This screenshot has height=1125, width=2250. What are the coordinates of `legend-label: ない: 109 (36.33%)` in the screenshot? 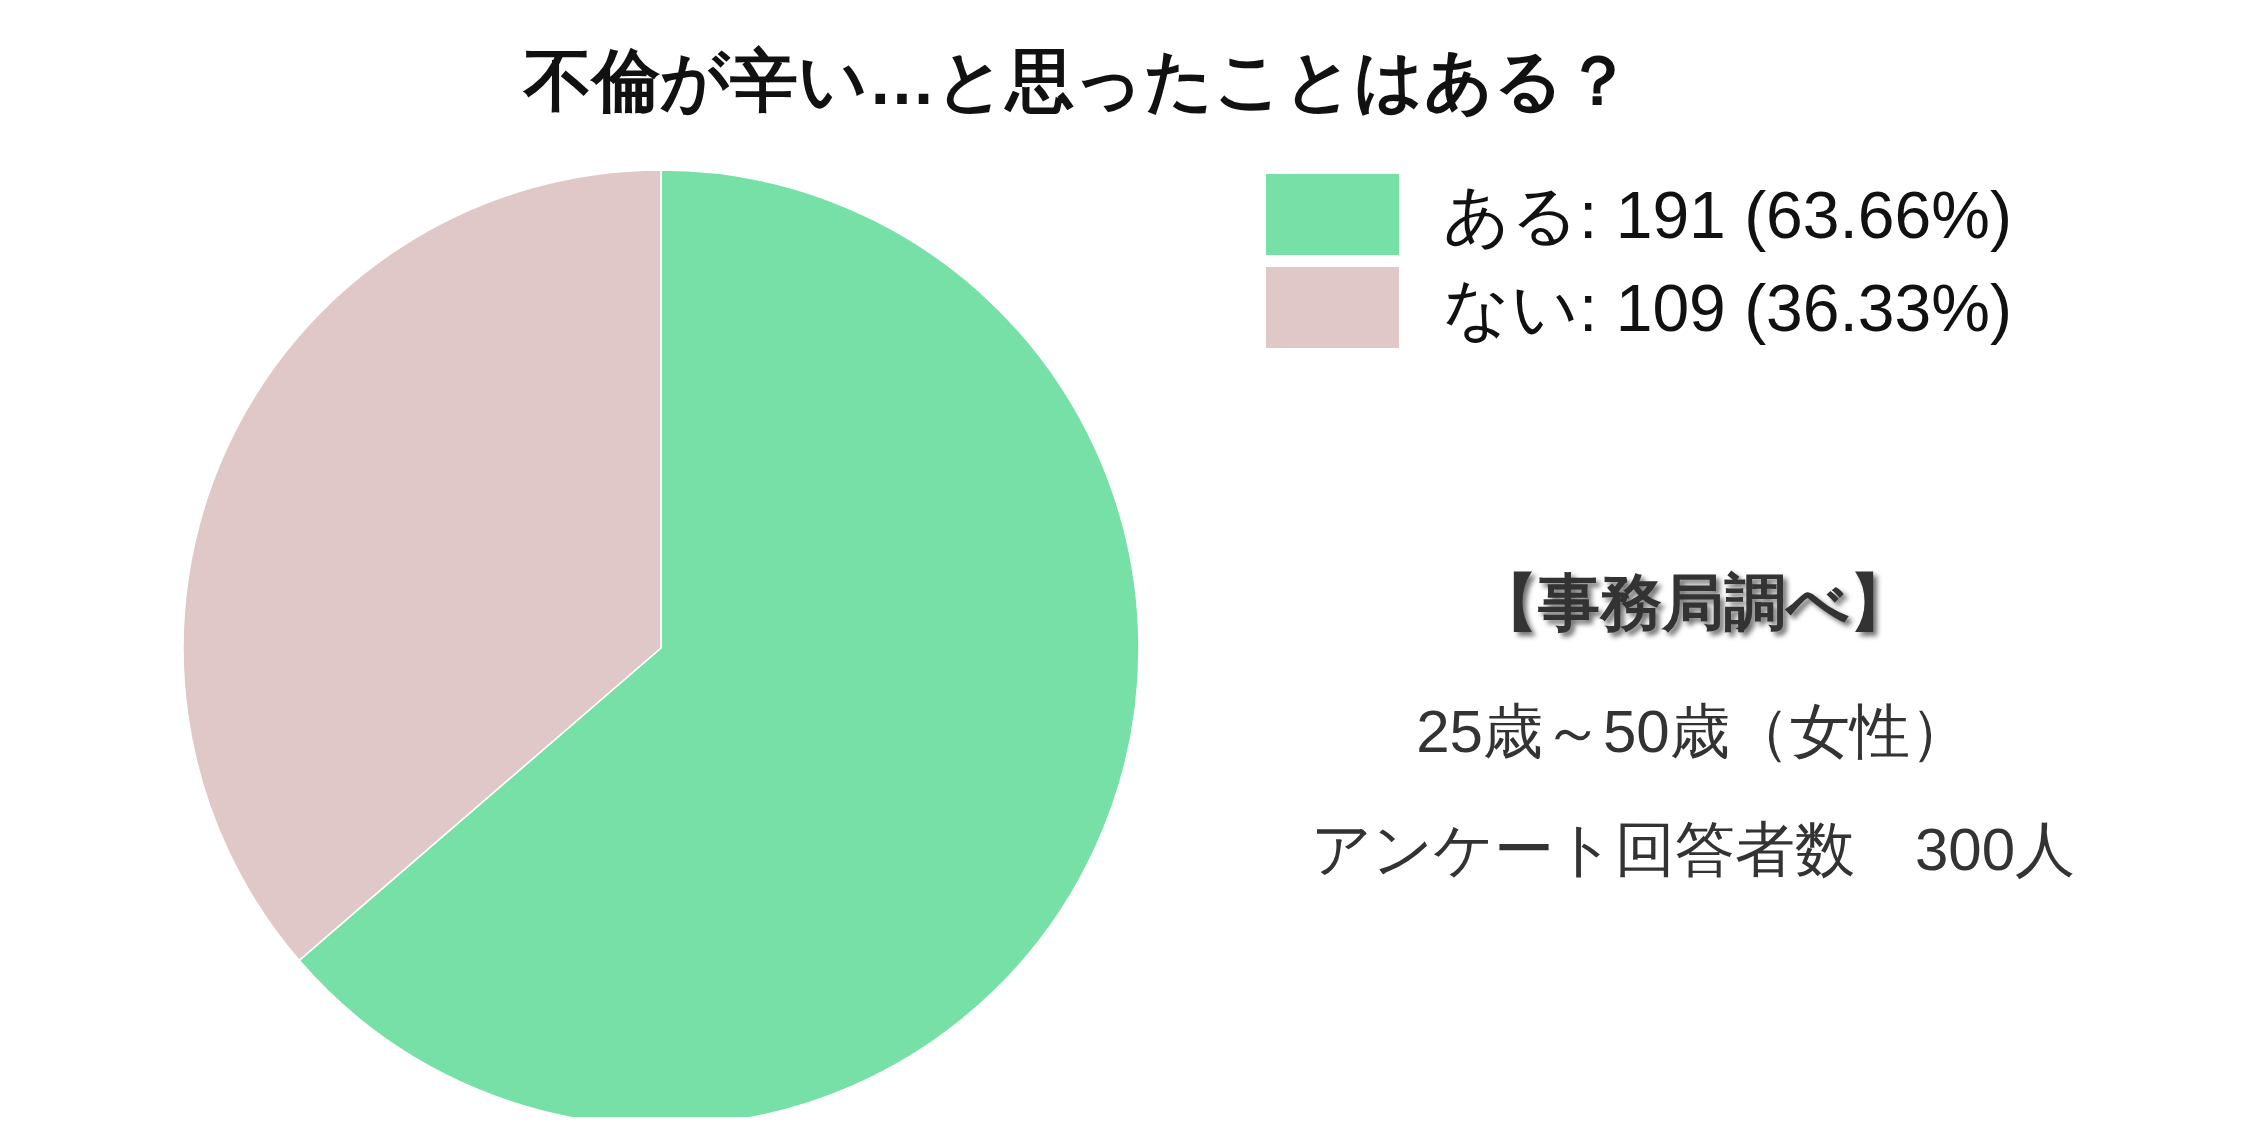 It's located at (1727, 307).